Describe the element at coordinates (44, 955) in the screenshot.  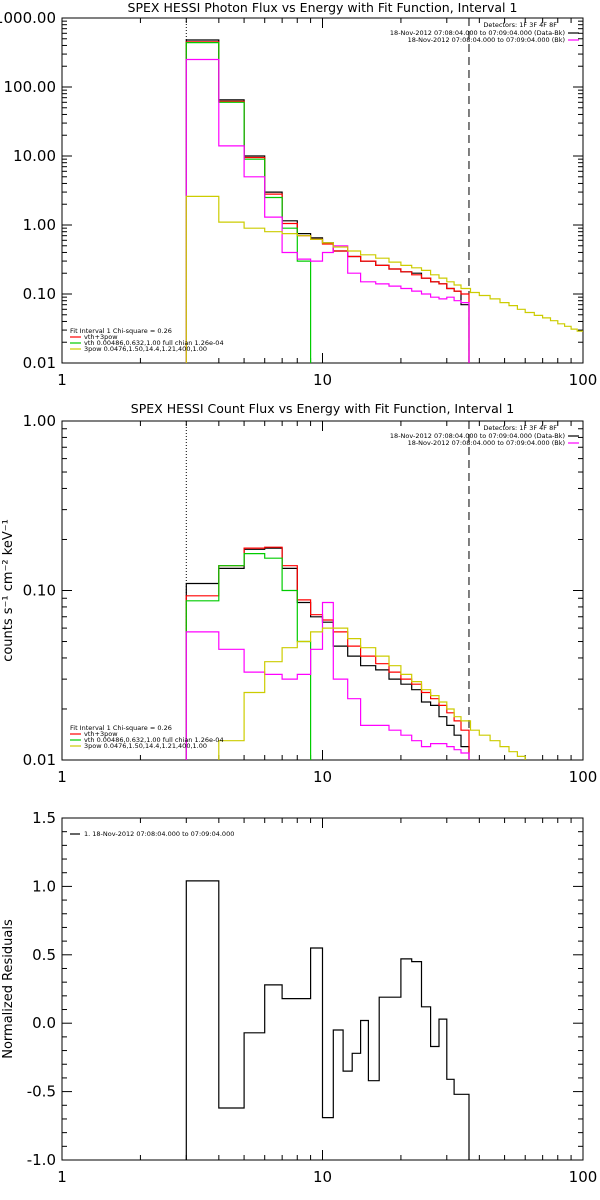
I see `y-tick-label: 0.5` at that location.